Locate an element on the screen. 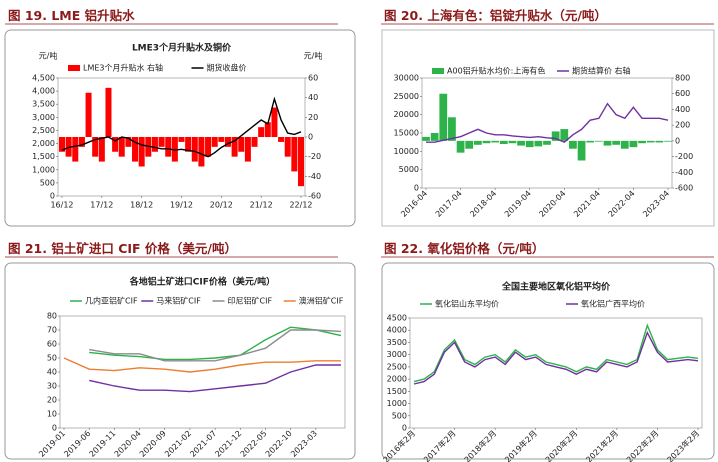 This screenshot has height=462, width=718. x-tick-label: 2021年2月 is located at coordinates (602, 445).